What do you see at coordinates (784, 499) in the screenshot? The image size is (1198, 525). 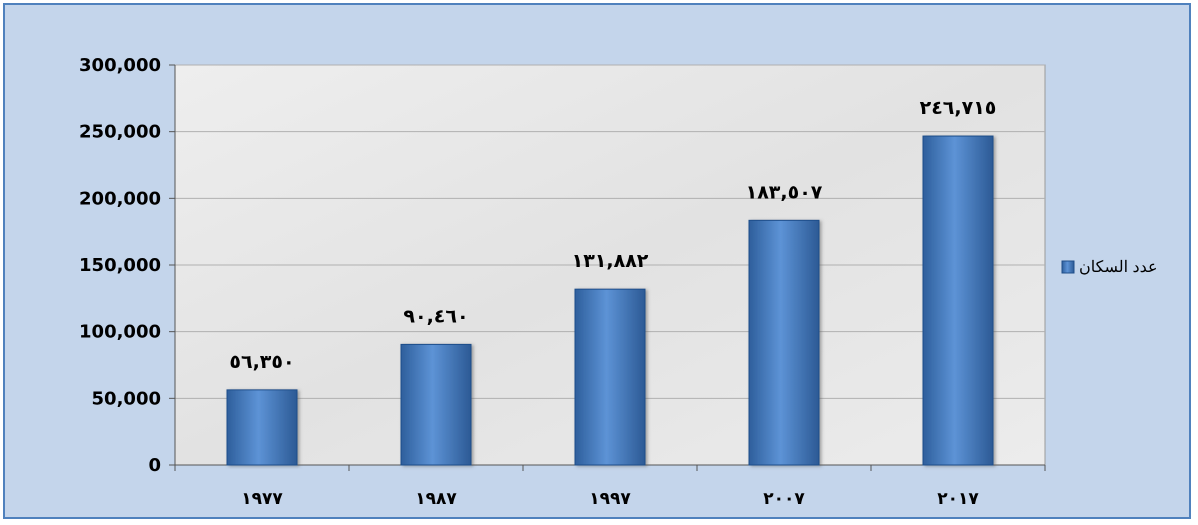 I see `x-tick-label: ٢٠٠٧` at bounding box center [784, 499].